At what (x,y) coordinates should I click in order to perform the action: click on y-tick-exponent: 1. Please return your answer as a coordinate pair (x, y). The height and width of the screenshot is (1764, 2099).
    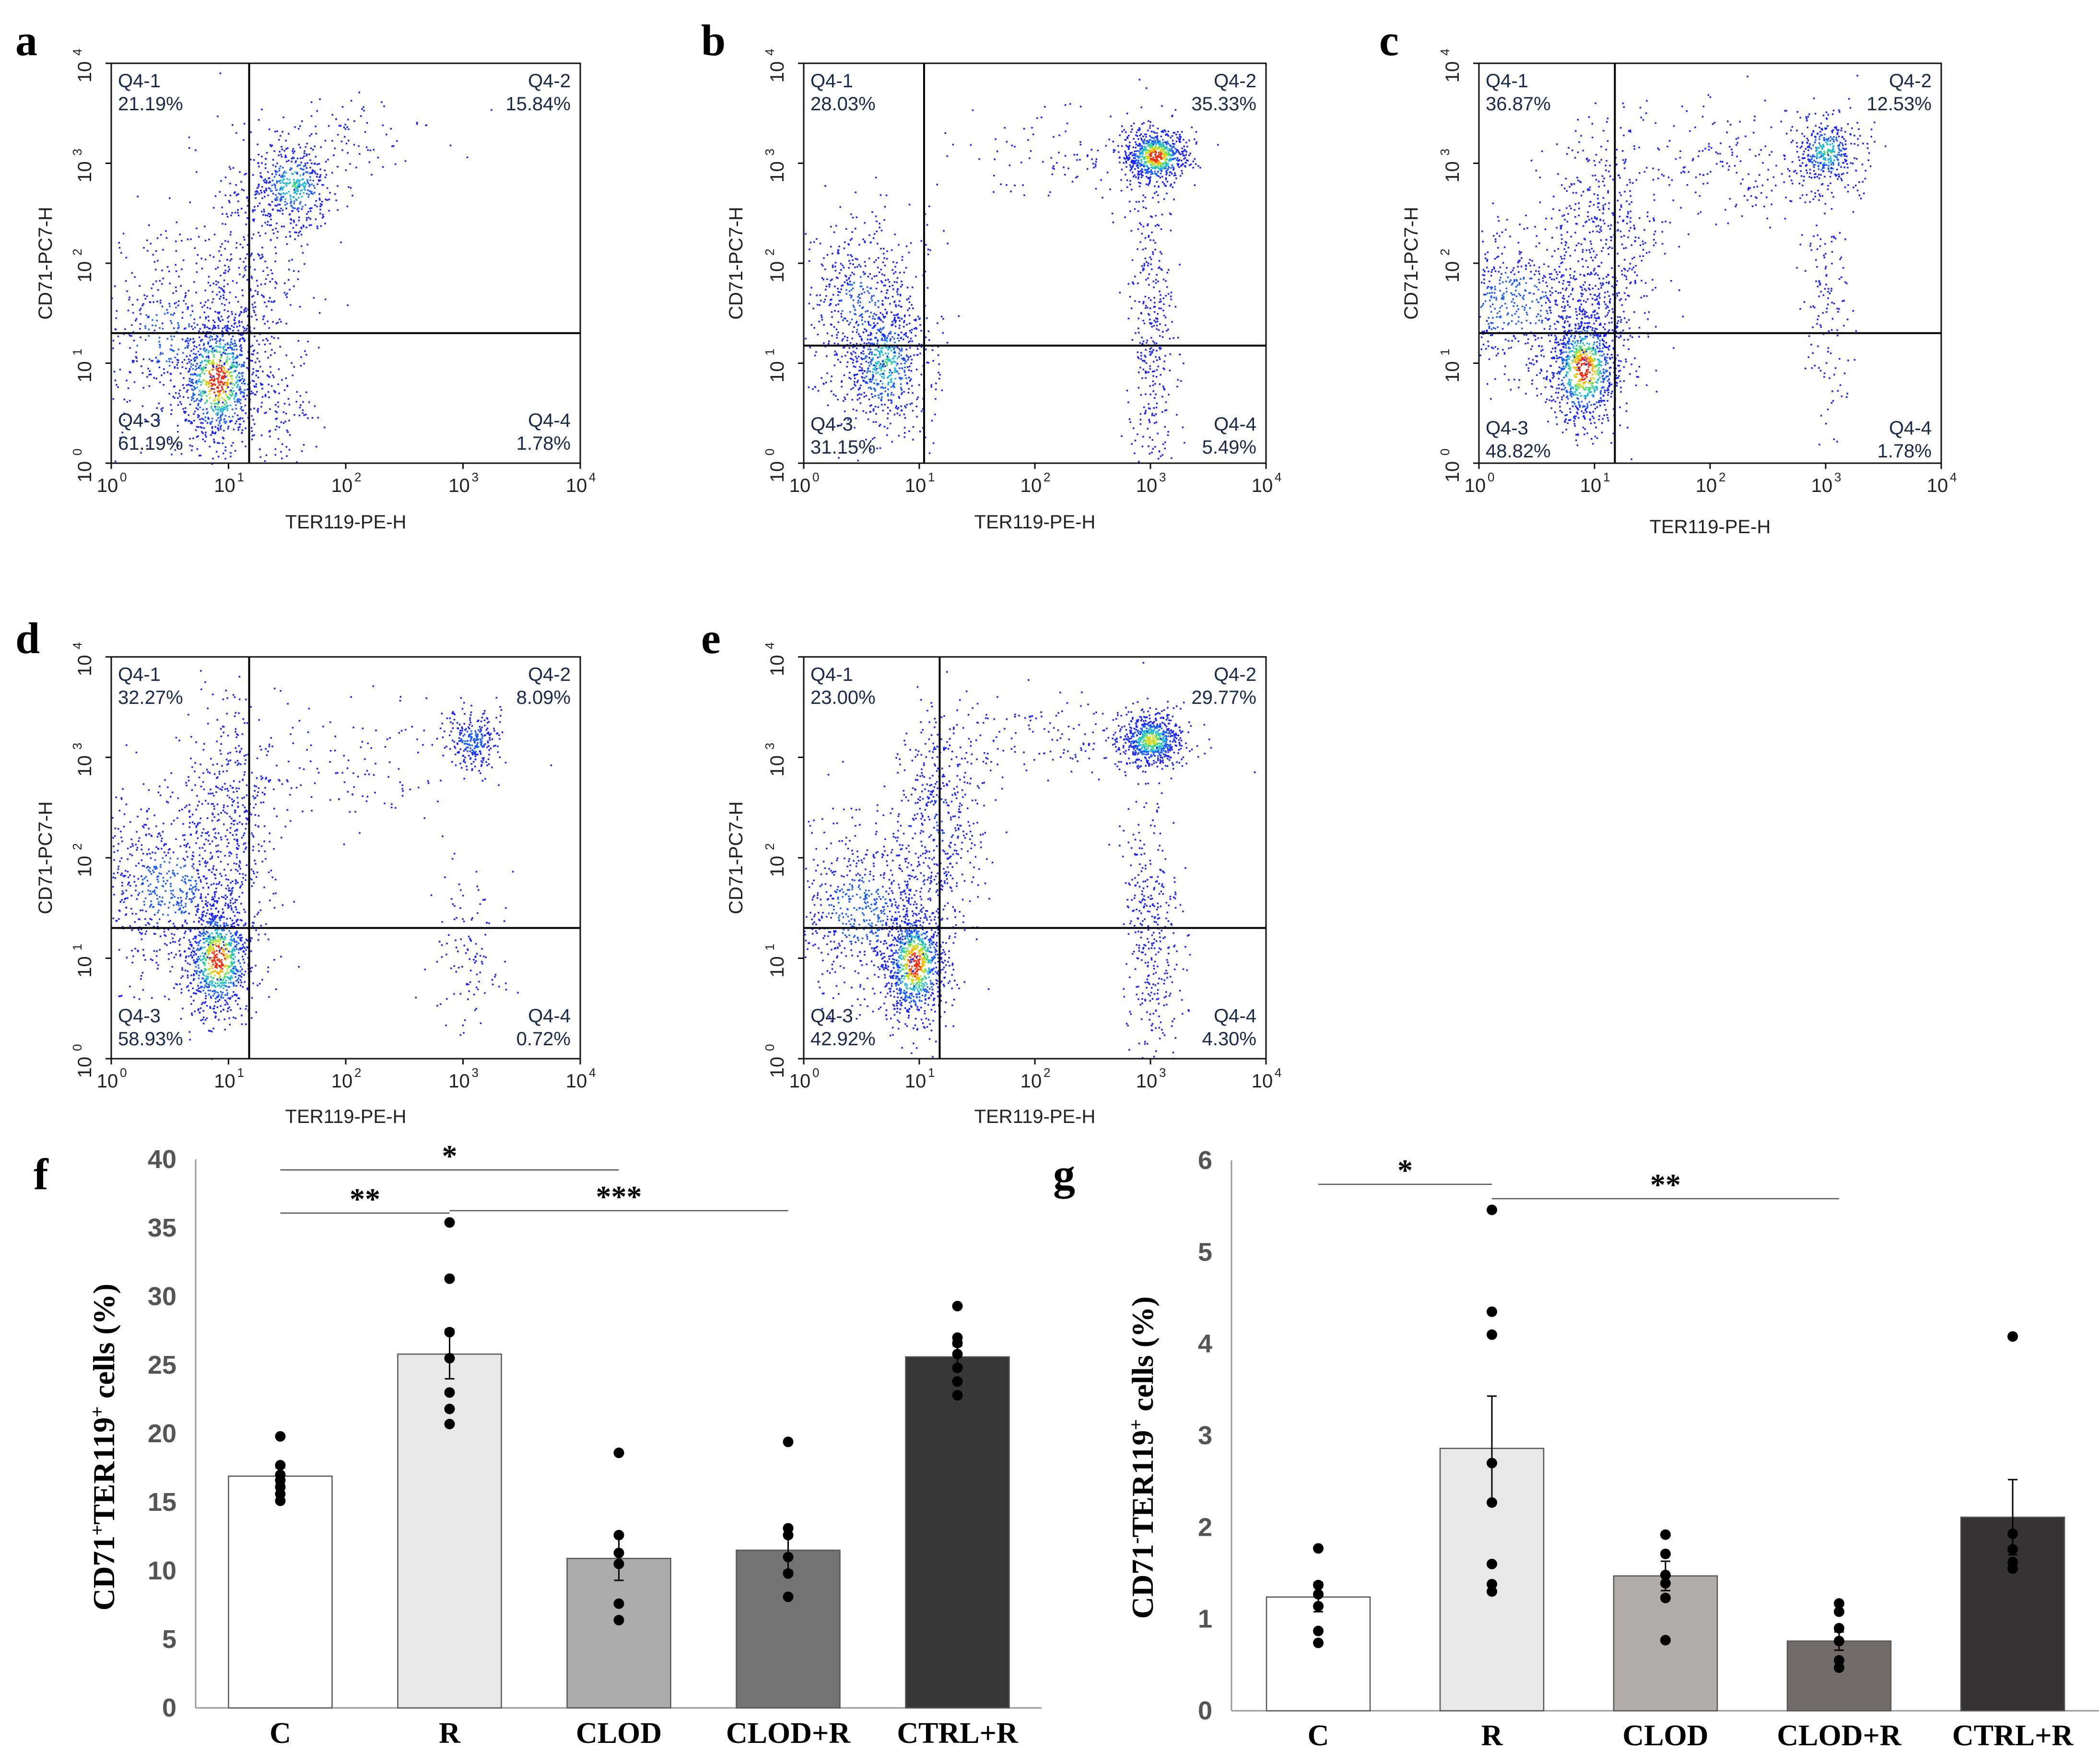
    Looking at the image, I should click on (769, 352).